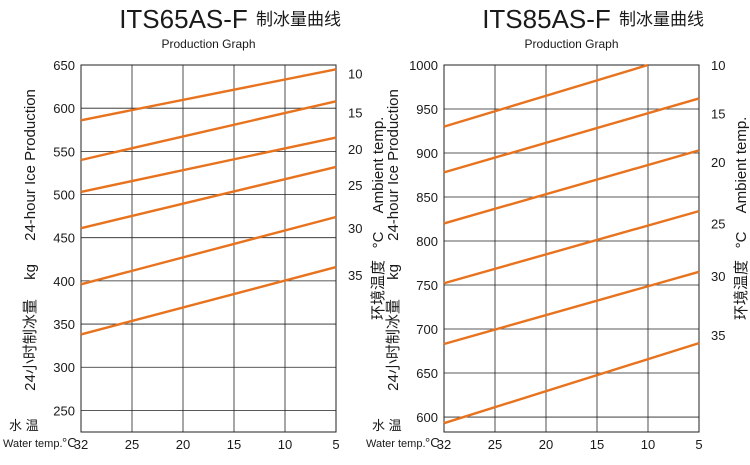  Describe the element at coordinates (64, 151) in the screenshot. I see `y-tick-label: 550` at that location.